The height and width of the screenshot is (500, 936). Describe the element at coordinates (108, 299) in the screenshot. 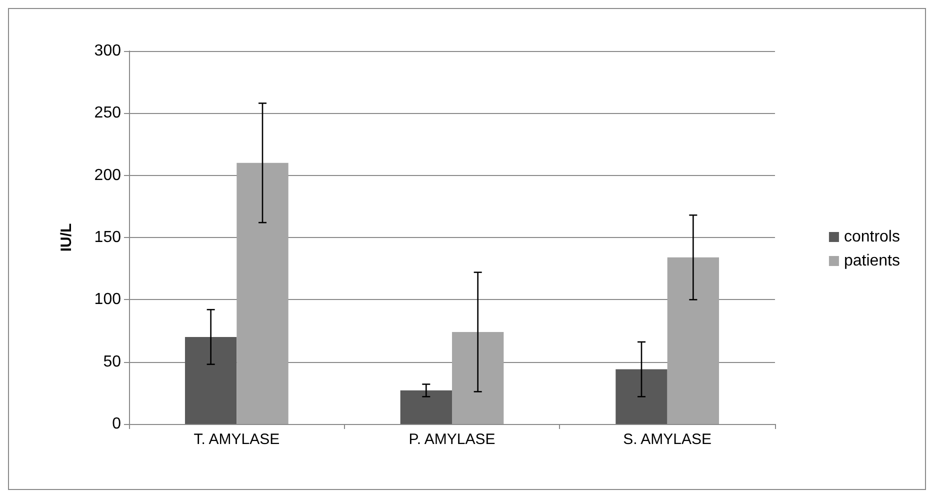

I see `y-tick-label: 100` at that location.